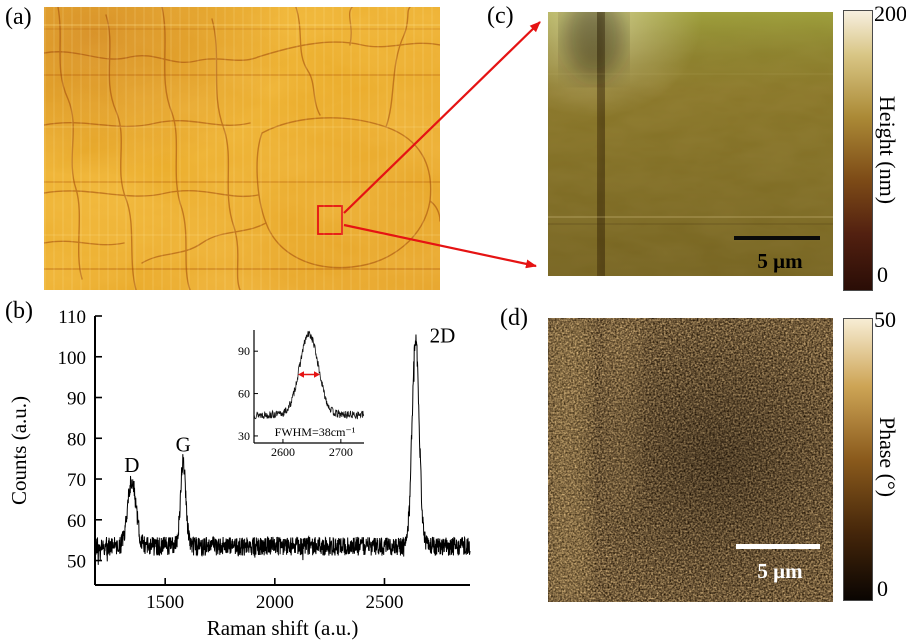 This screenshot has height=641, width=906. What do you see at coordinates (858, 150) in the screenshot?
I see `height-colorbar` at bounding box center [858, 150].